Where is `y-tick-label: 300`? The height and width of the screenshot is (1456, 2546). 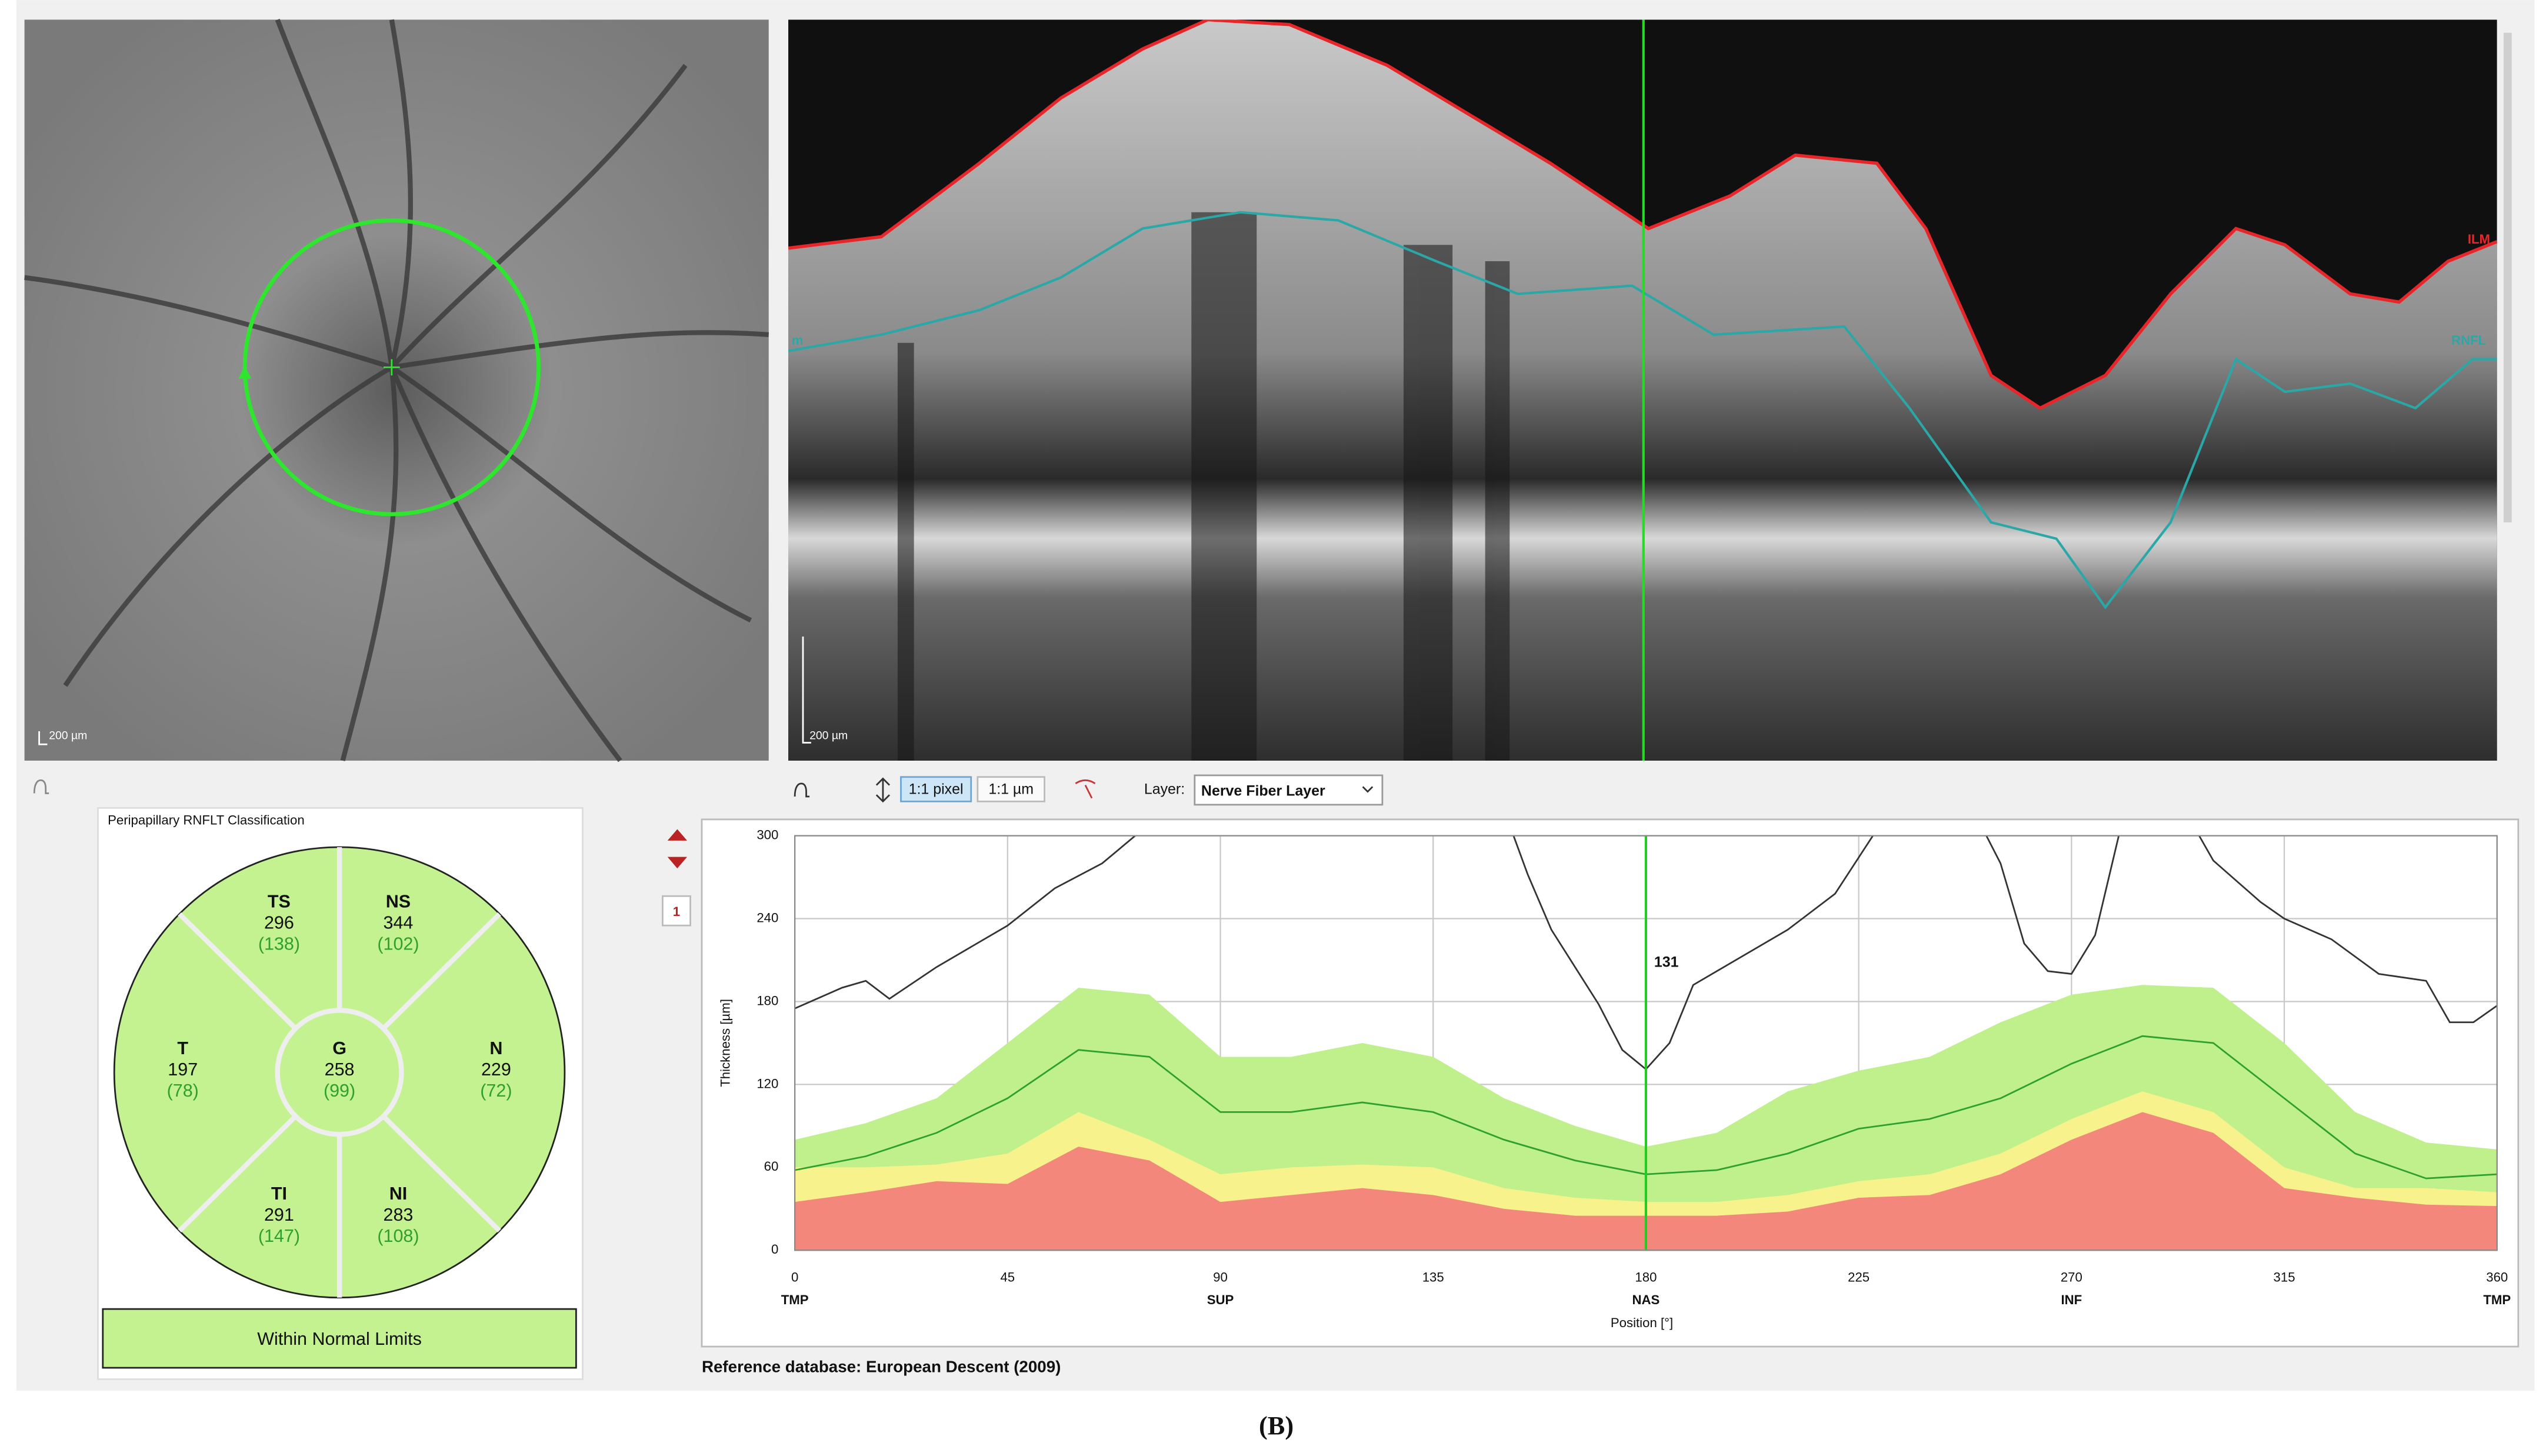
y-tick-label: 300 is located at coordinates (767, 834).